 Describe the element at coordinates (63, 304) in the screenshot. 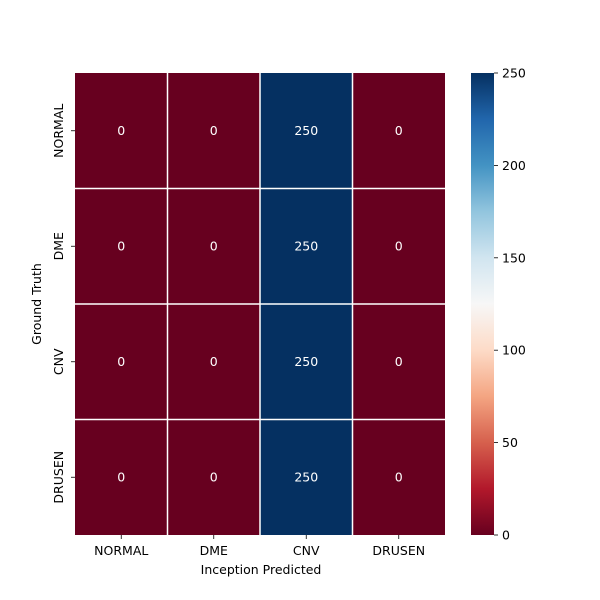

I see `y-axis: NORMAL DME CNV DRUSEN` at that location.